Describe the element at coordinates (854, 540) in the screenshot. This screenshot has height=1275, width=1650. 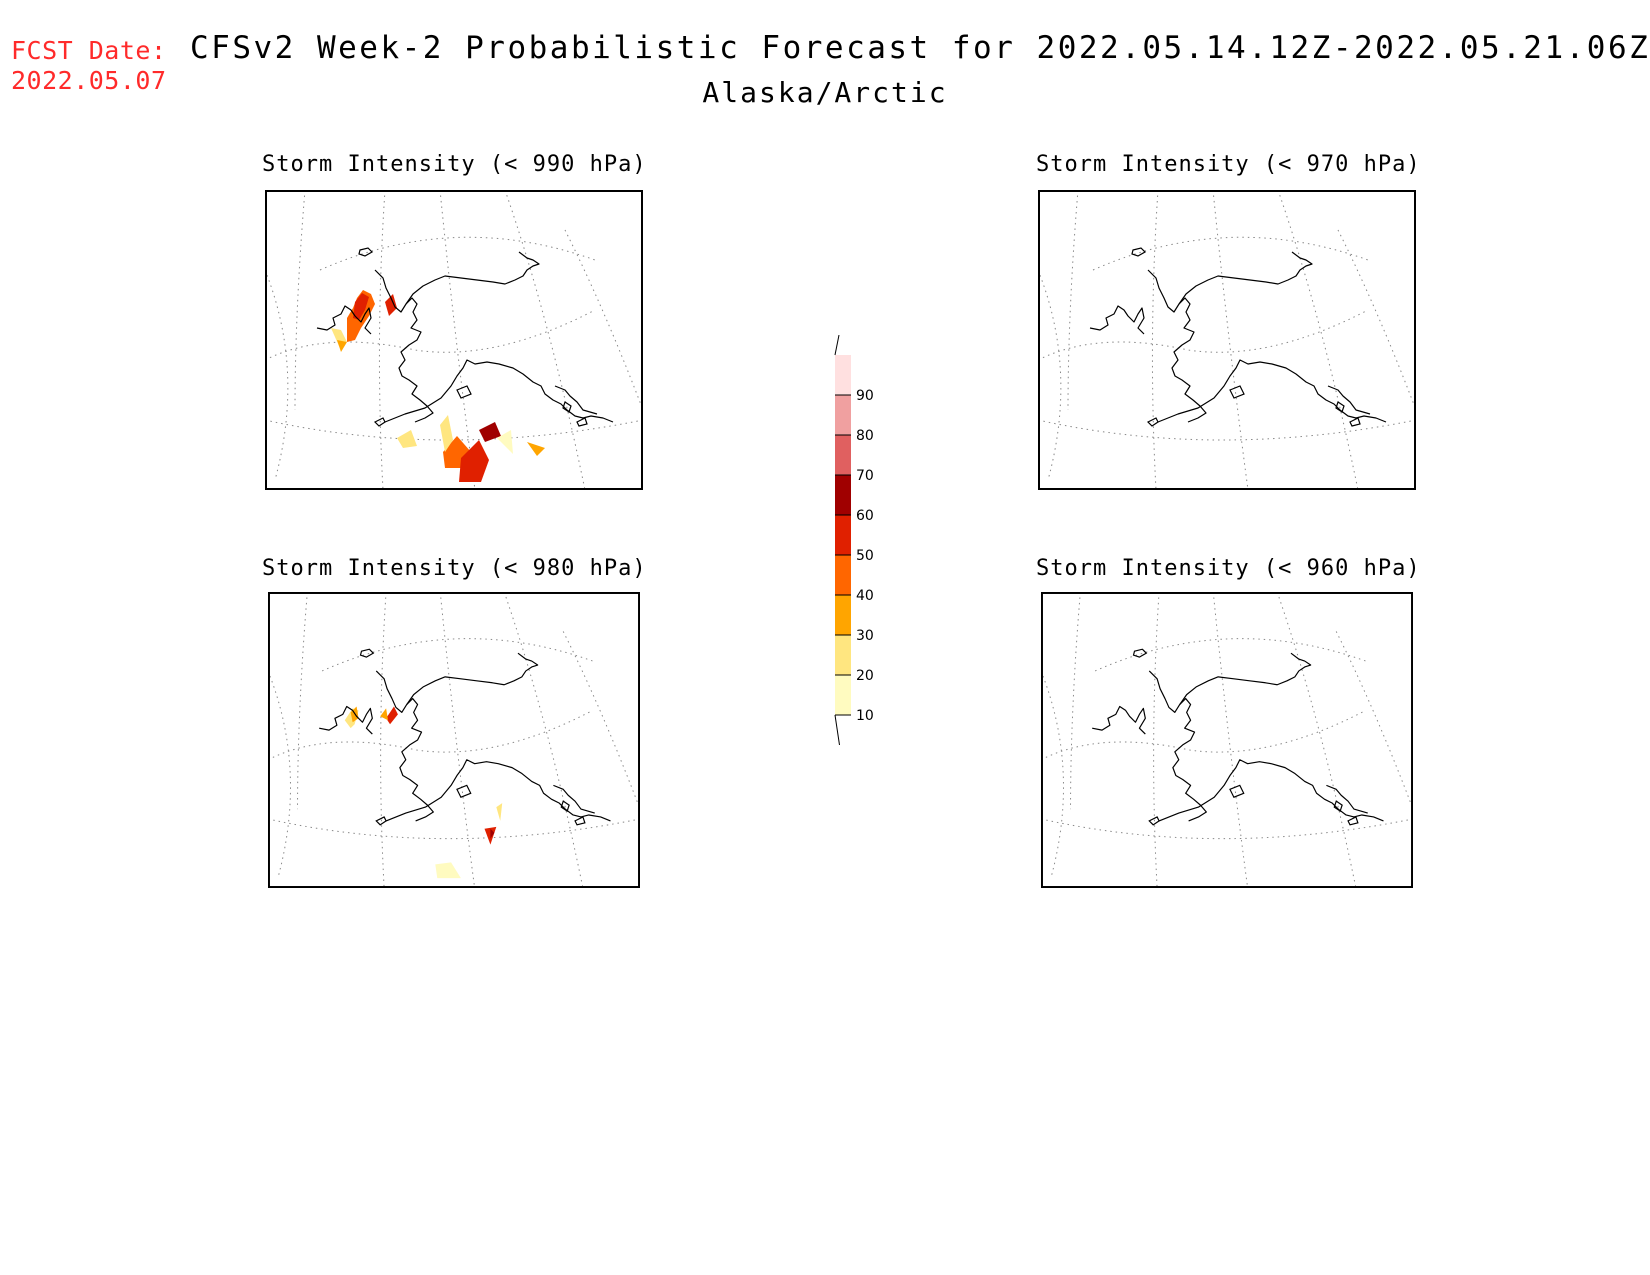
I see `probability-colorbar: 10 20 30 40 50 60 70 80 90` at that location.